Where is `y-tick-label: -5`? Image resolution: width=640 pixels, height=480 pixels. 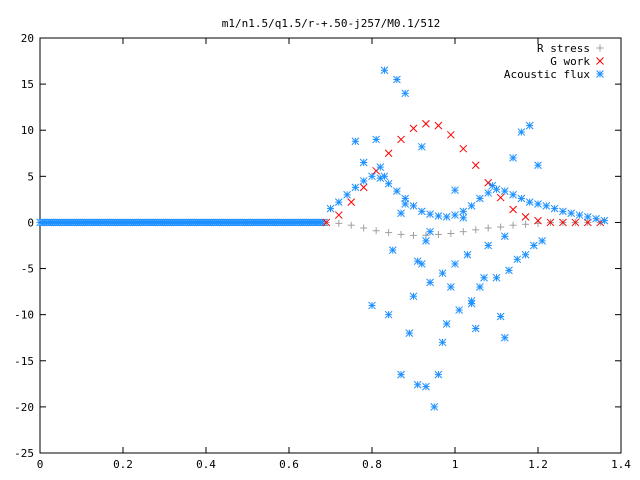 y-tick-label: -5 is located at coordinates (27, 269).